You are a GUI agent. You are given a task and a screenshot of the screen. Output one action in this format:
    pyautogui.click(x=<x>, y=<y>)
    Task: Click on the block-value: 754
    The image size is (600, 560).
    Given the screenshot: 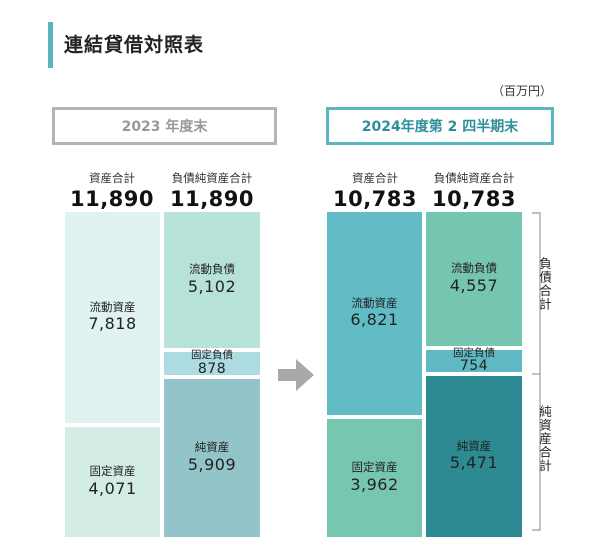 What is the action you would take?
    pyautogui.click(x=474, y=366)
    